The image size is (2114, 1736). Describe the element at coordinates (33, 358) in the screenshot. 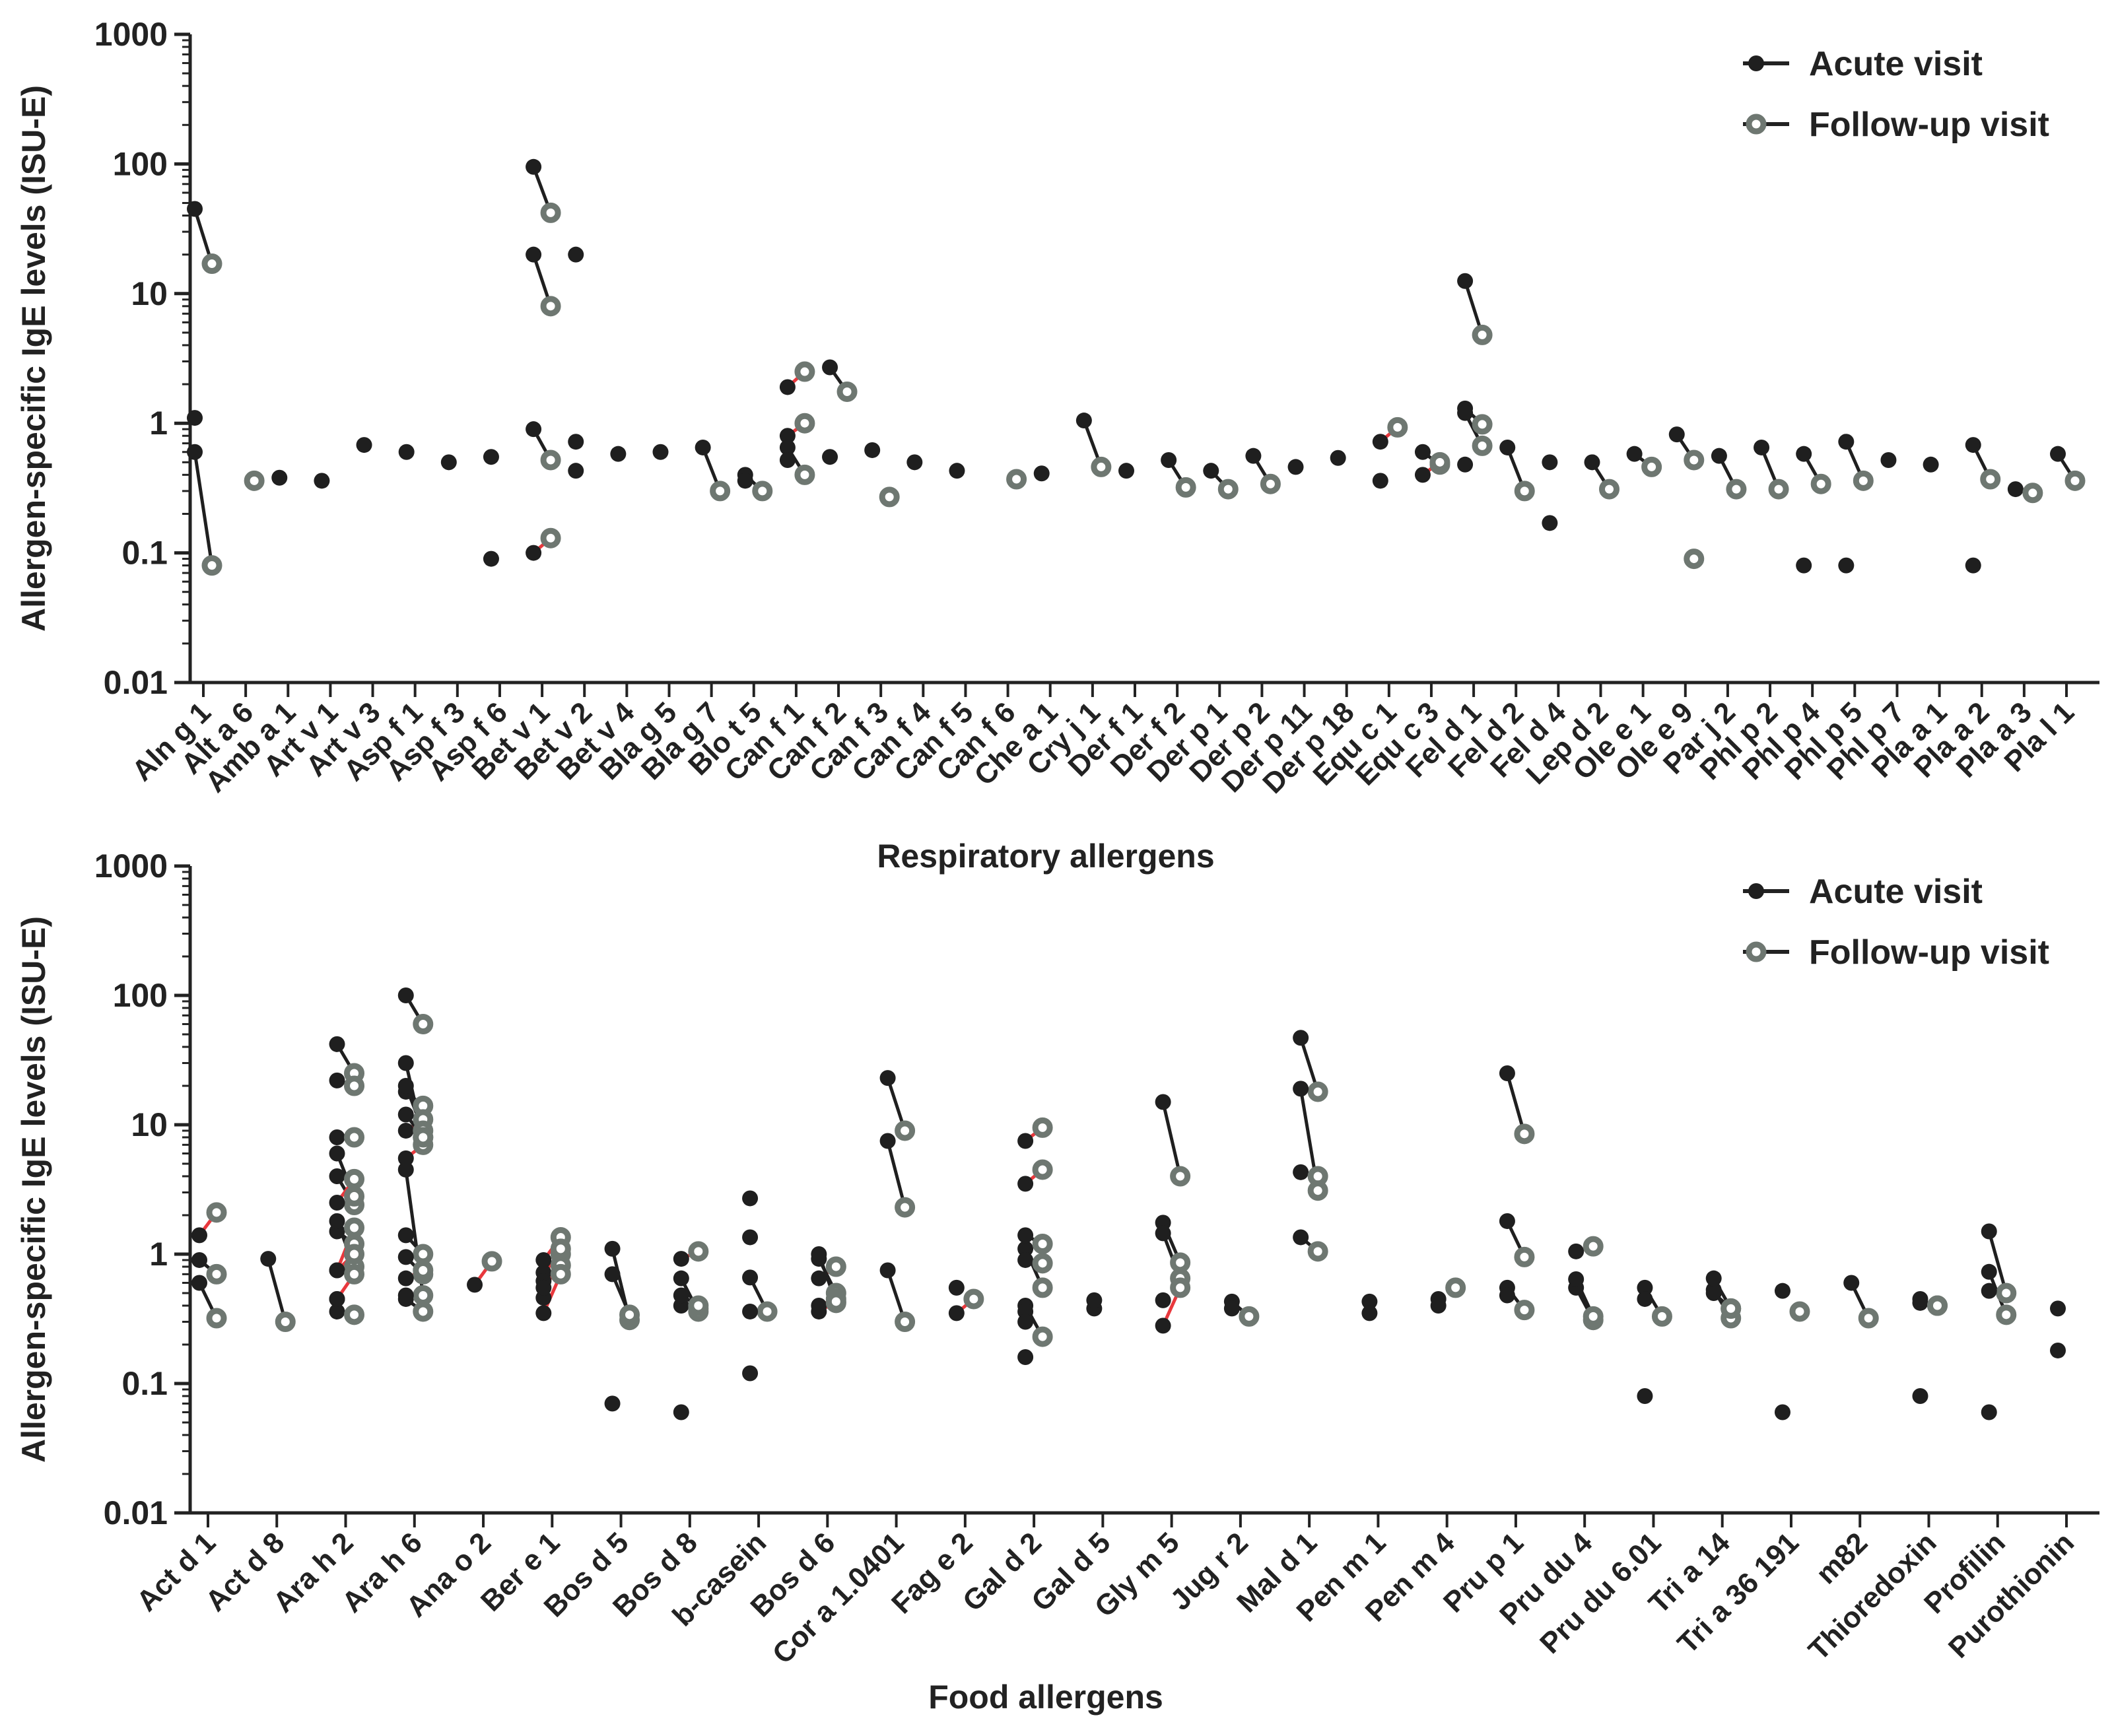

I see `y-axis-label: Allergen-specific IgE levels (ISU-E)` at that location.